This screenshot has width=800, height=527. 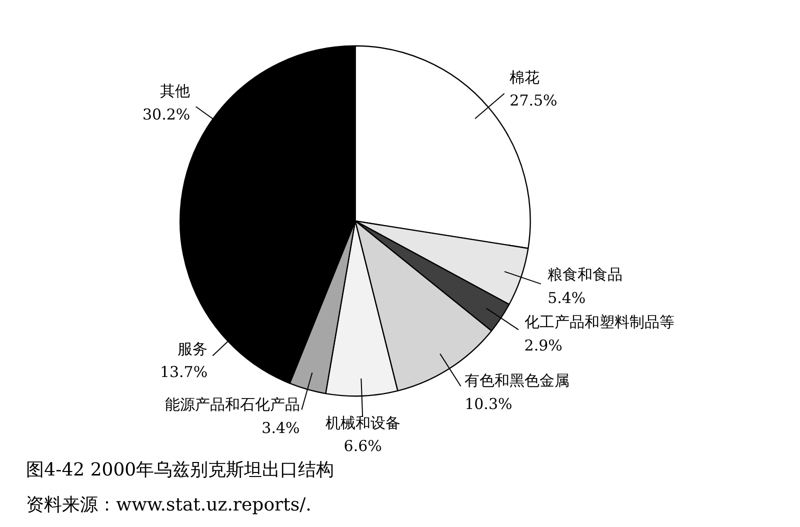 What do you see at coordinates (525, 77) in the screenshot?
I see `slice-label: 棉花` at bounding box center [525, 77].